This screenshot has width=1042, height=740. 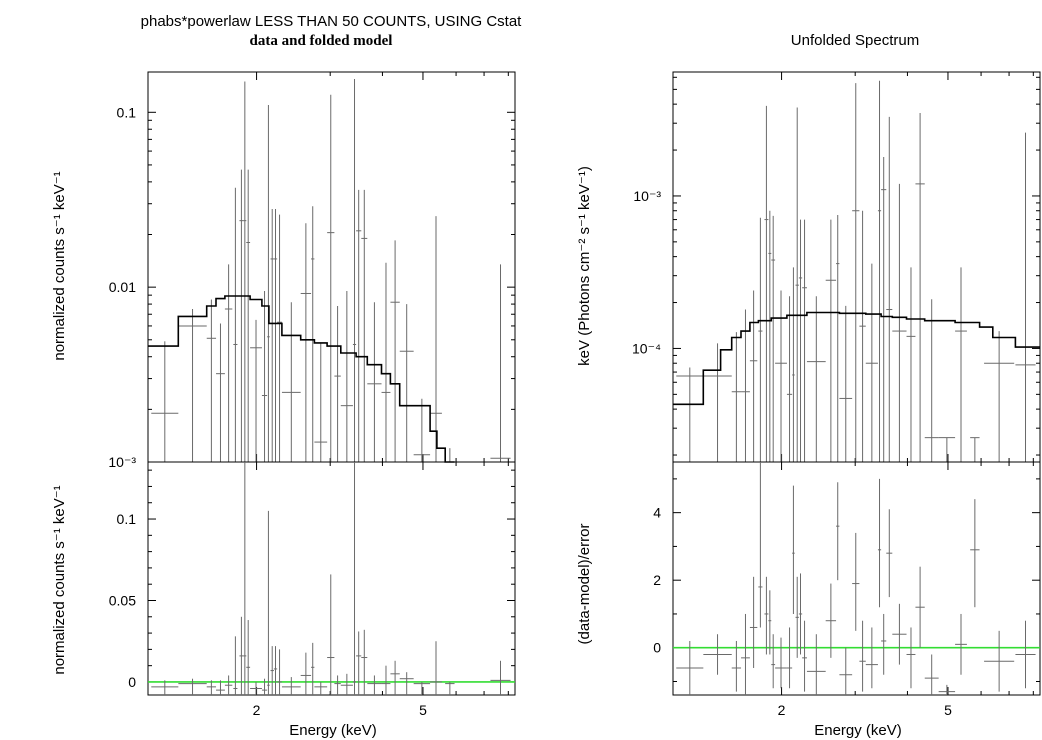 What do you see at coordinates (657, 580) in the screenshot?
I see `y-tick-label: 2` at bounding box center [657, 580].